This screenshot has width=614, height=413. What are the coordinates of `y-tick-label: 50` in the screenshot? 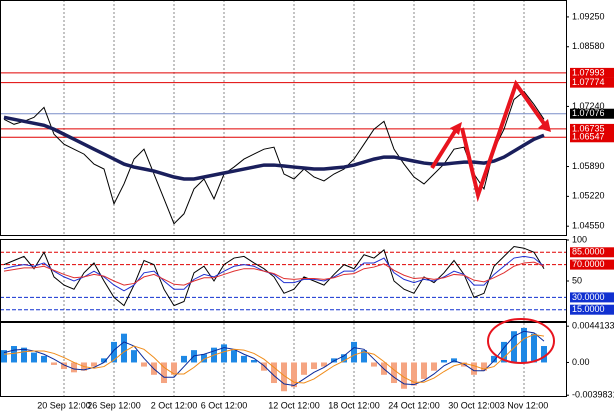 It's located at (577, 280).